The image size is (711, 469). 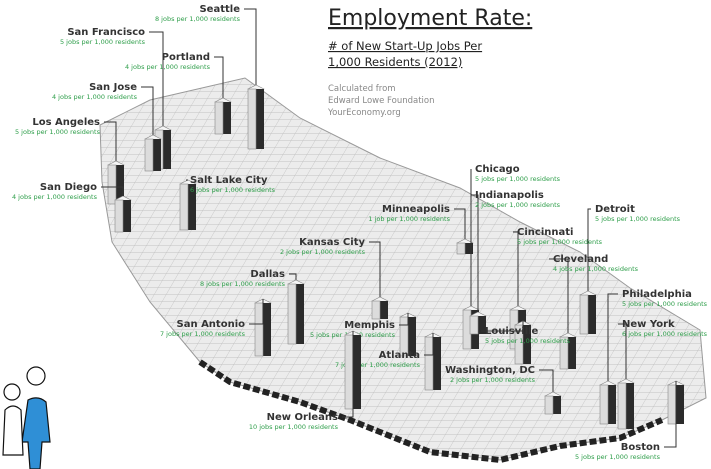 I want to click on city-name: San Jose, so click(x=113, y=87).